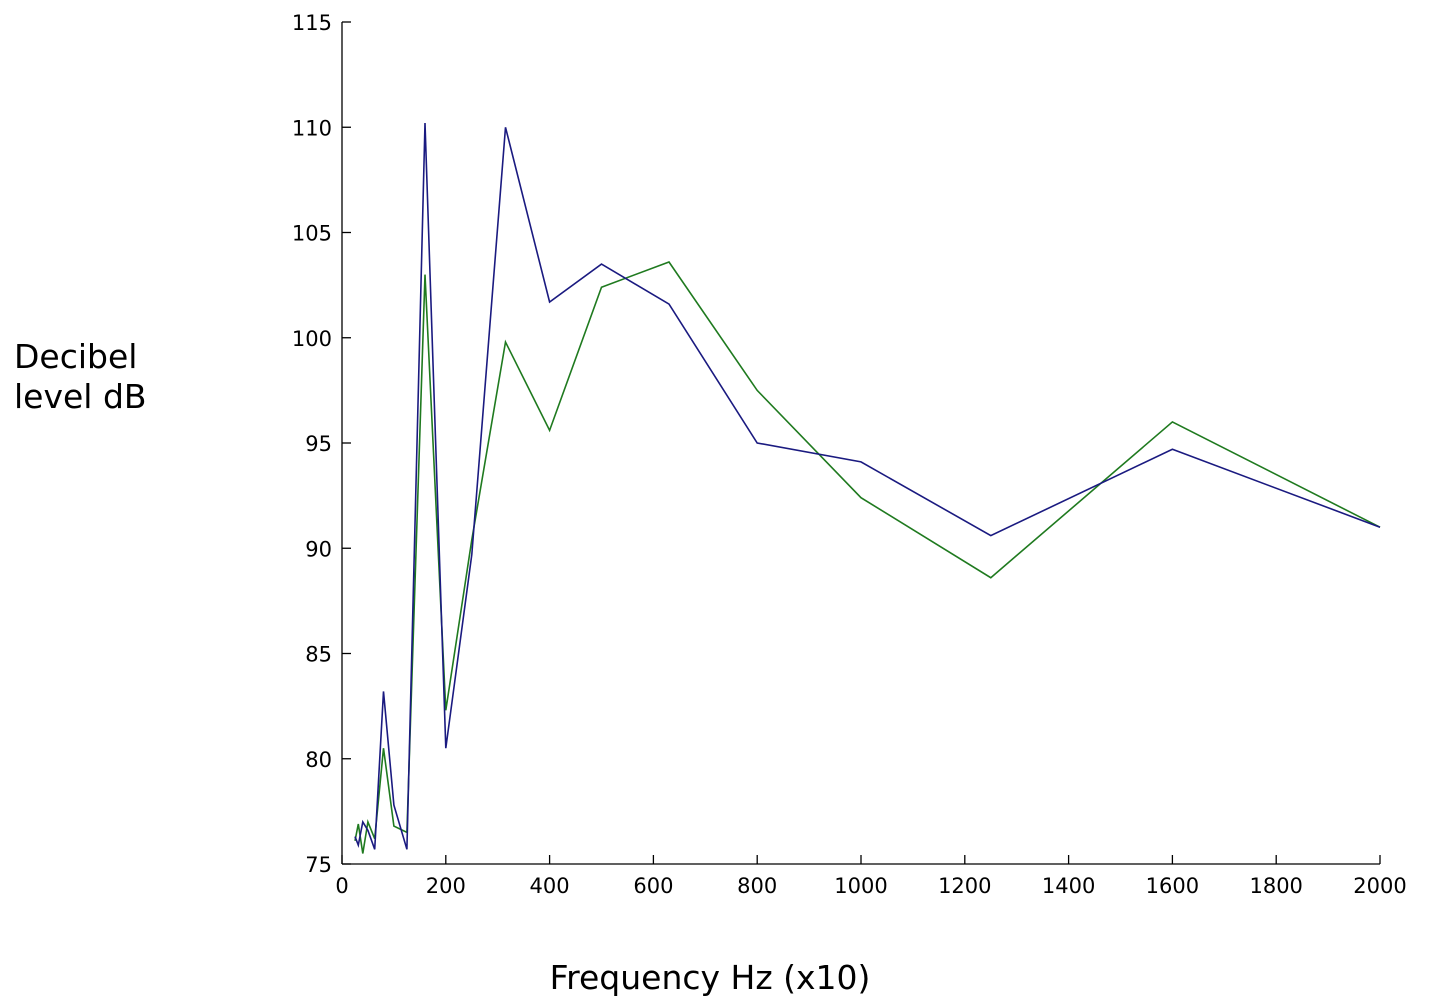 Image resolution: width=1443 pixels, height=1008 pixels. Describe the element at coordinates (550, 886) in the screenshot. I see `x-tick-label: 400` at that location.